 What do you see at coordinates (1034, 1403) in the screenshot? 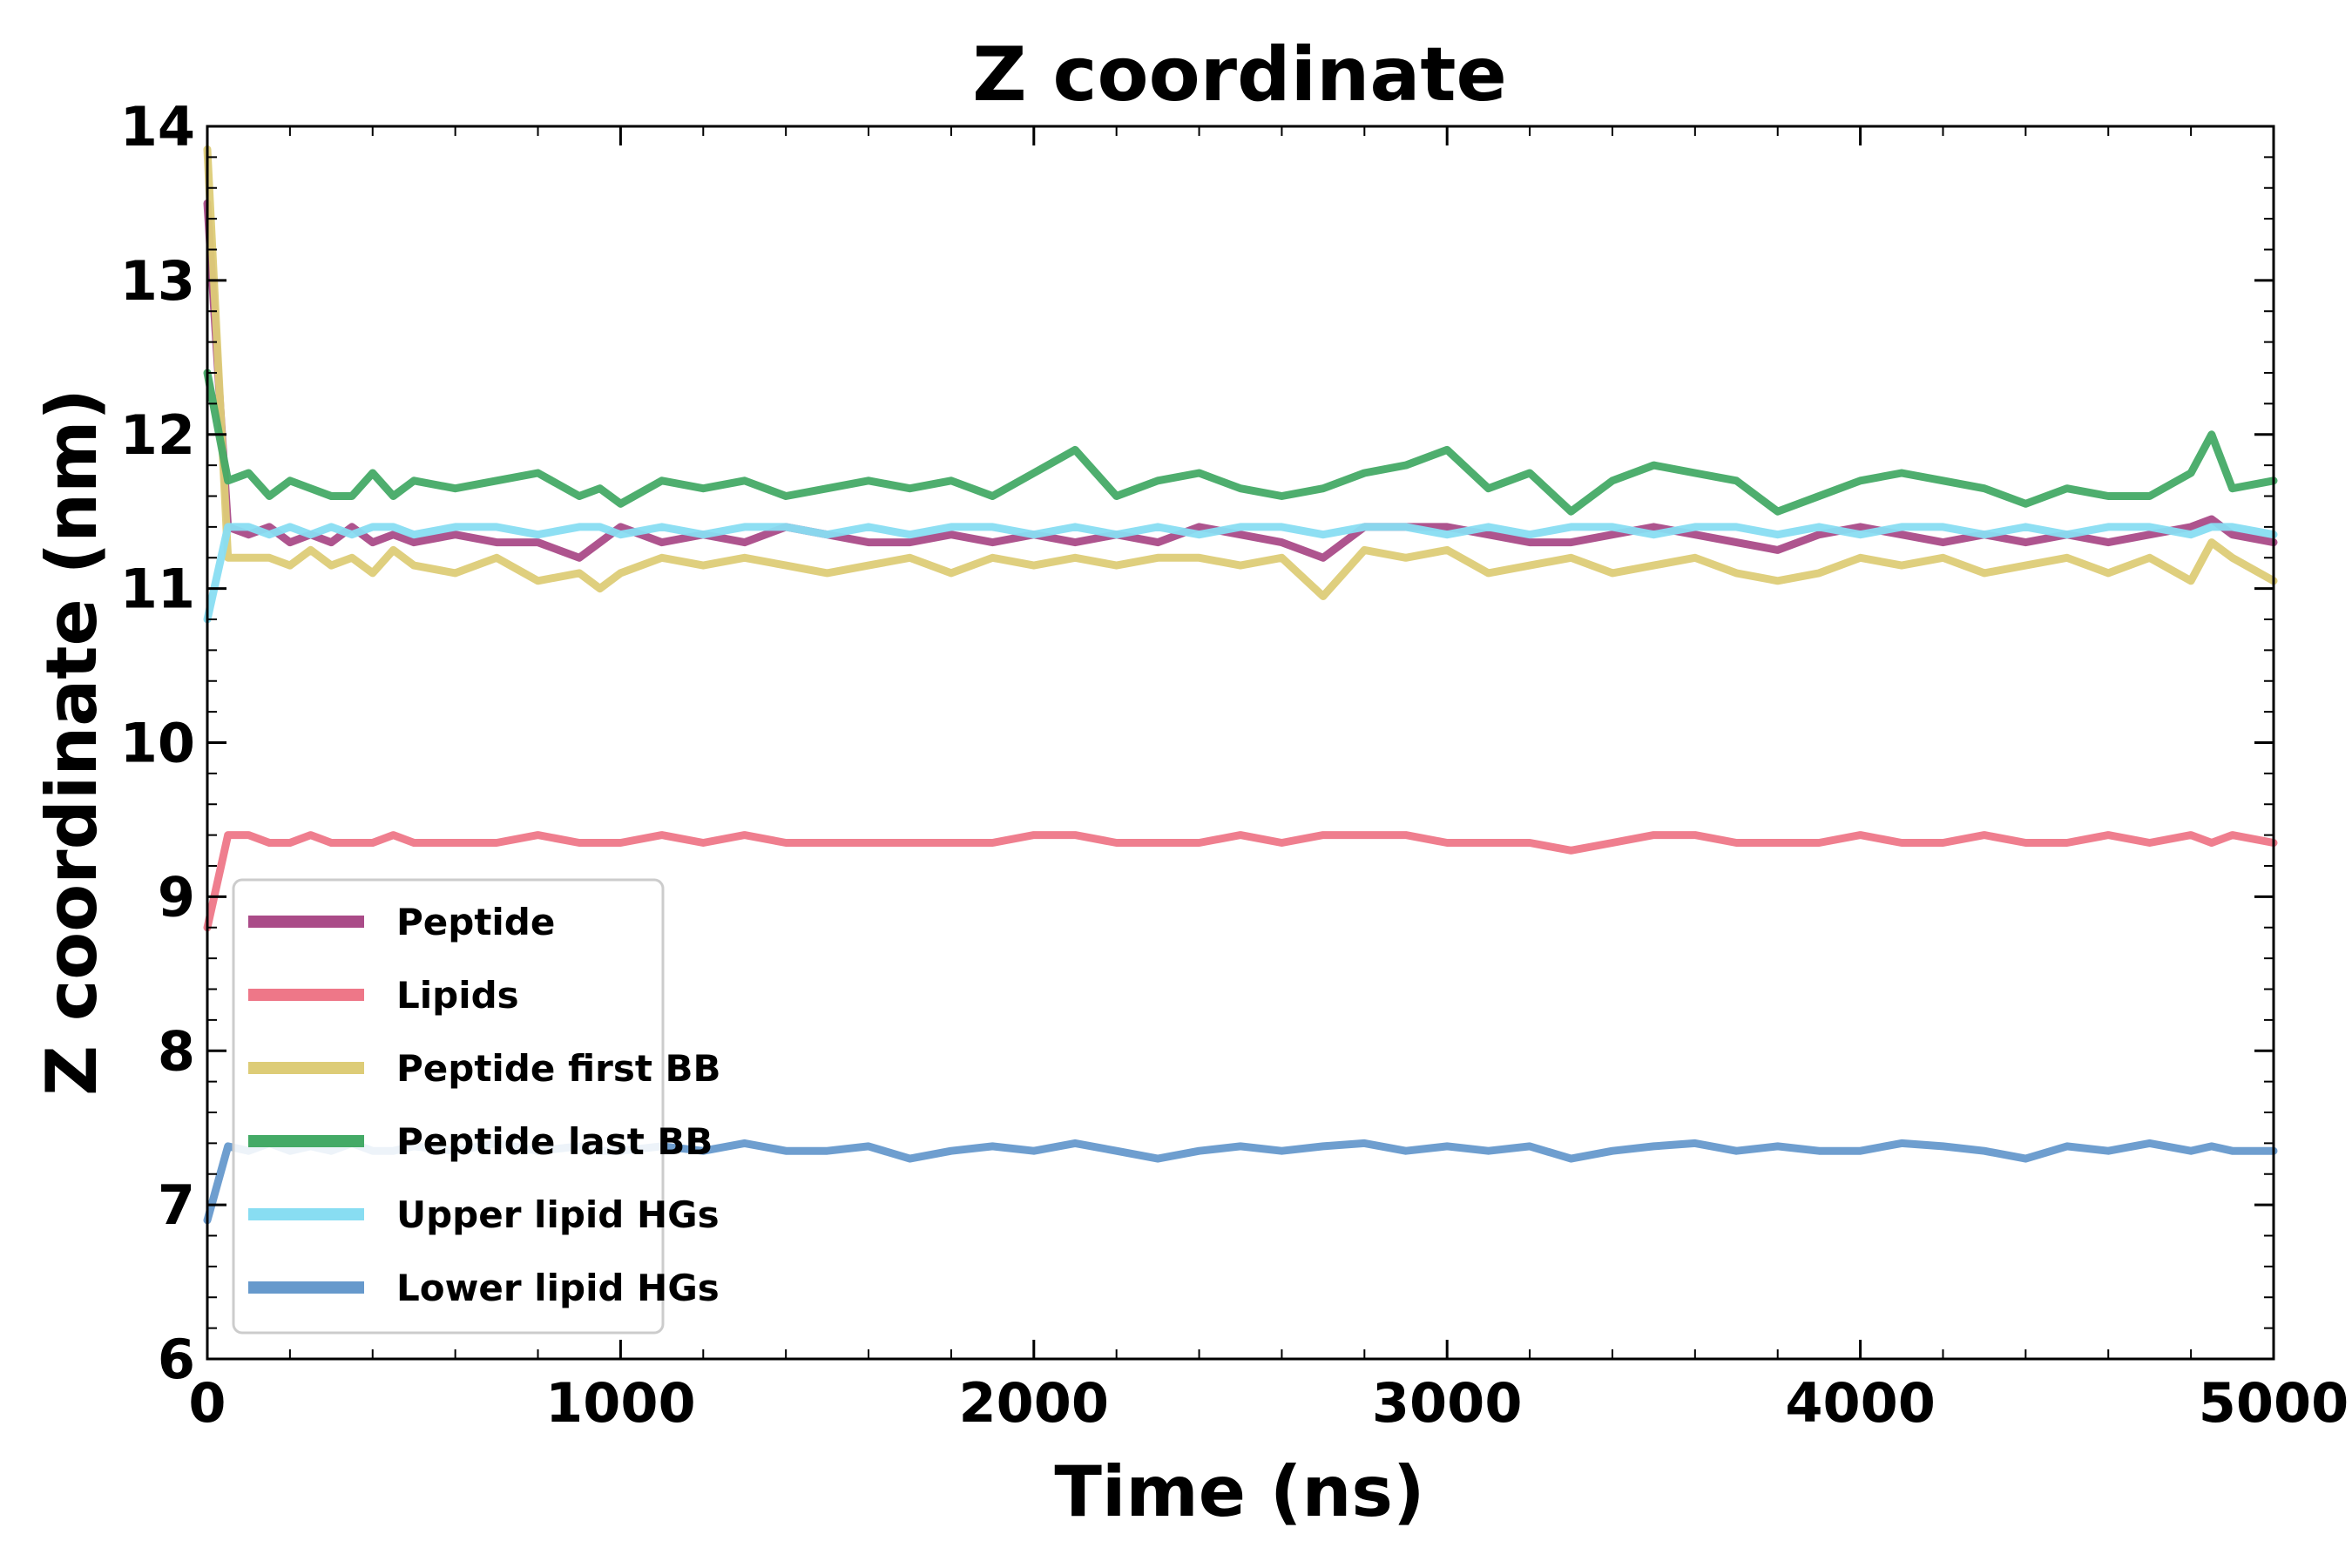
I see `x-tick-label: 2000` at bounding box center [1034, 1403].